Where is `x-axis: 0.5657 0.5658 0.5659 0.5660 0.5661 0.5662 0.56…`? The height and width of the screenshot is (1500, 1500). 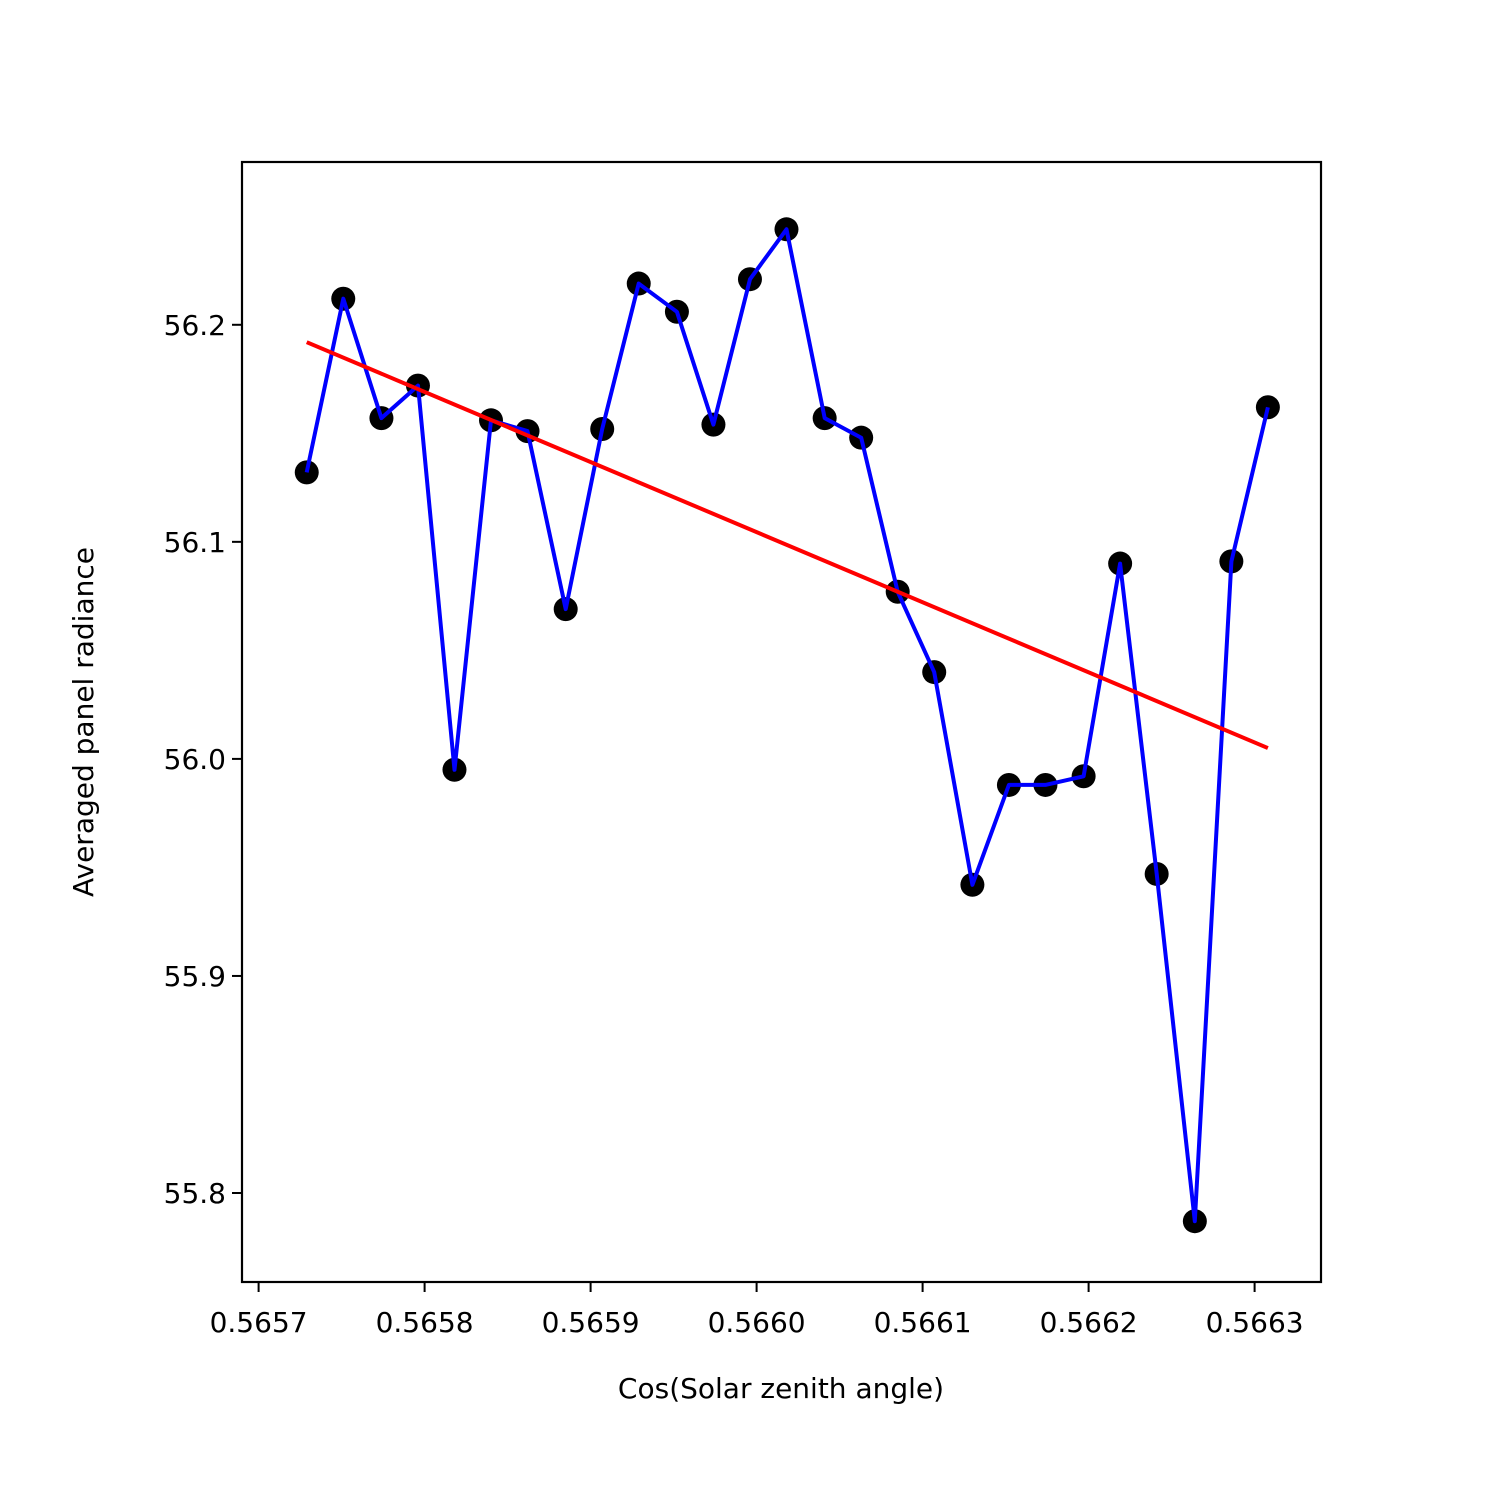
x-axis: 0.5657 0.5658 0.5659 0.5660 0.5661 0.5662 0.56… is located at coordinates (757, 1310).